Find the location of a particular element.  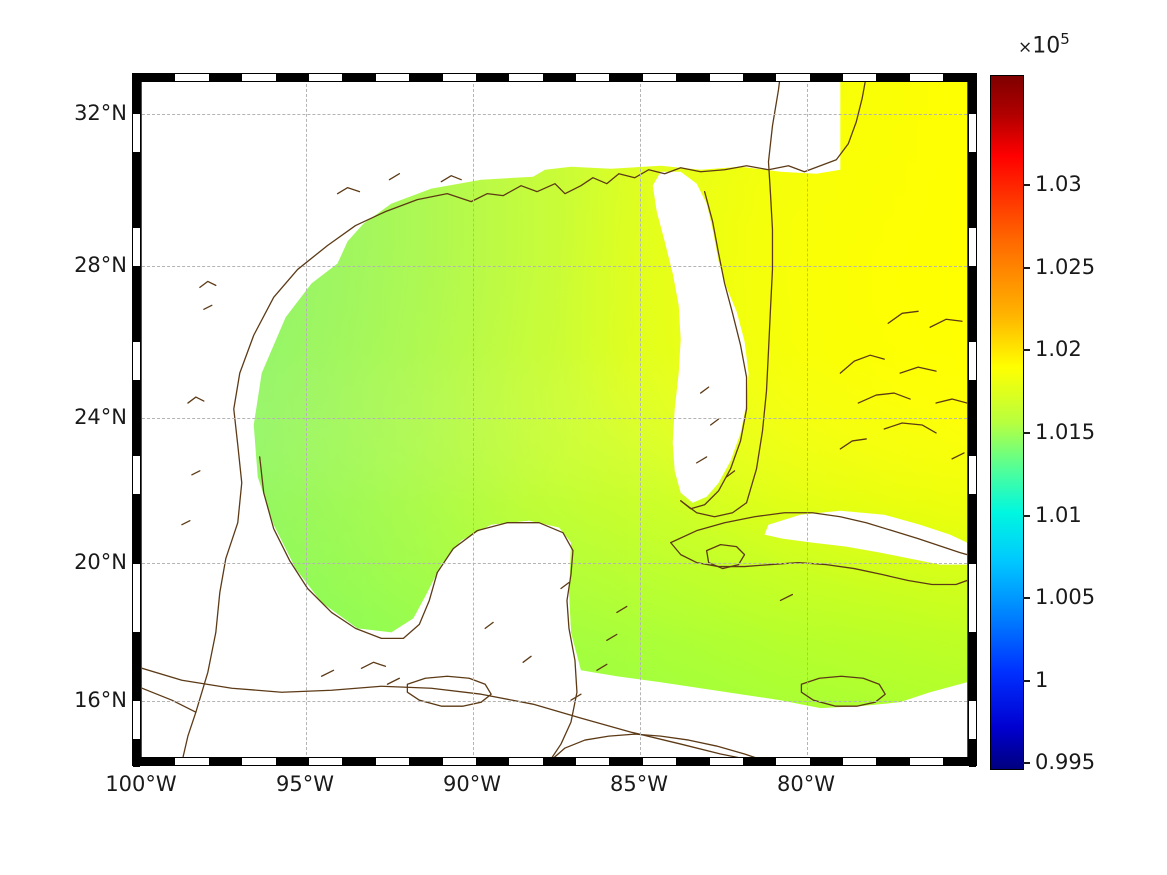

colorbar-label-0.995: 0.995 is located at coordinates (1065, 762).